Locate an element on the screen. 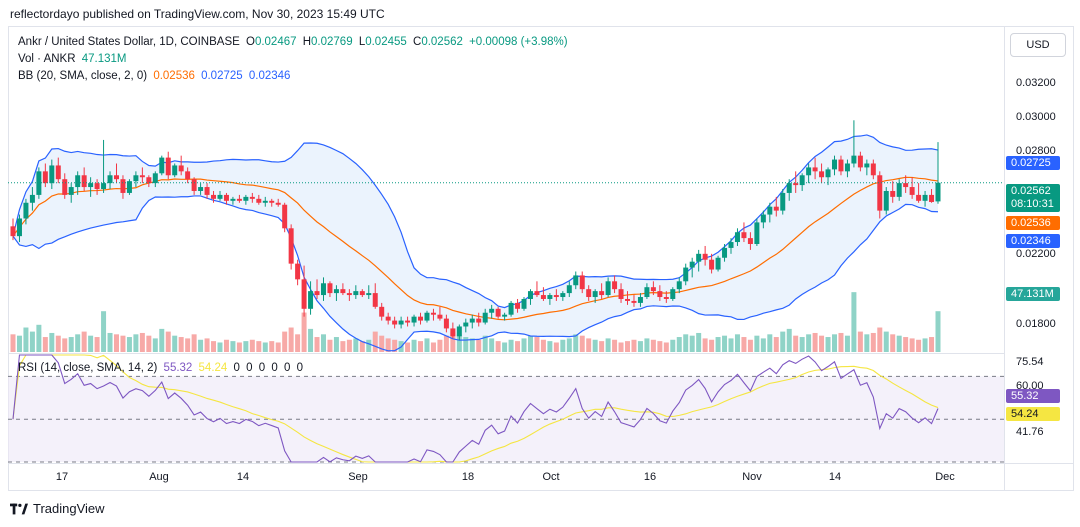 This screenshot has width=1080, height=527. volume-label: Vol · ANKR is located at coordinates (47, 59).